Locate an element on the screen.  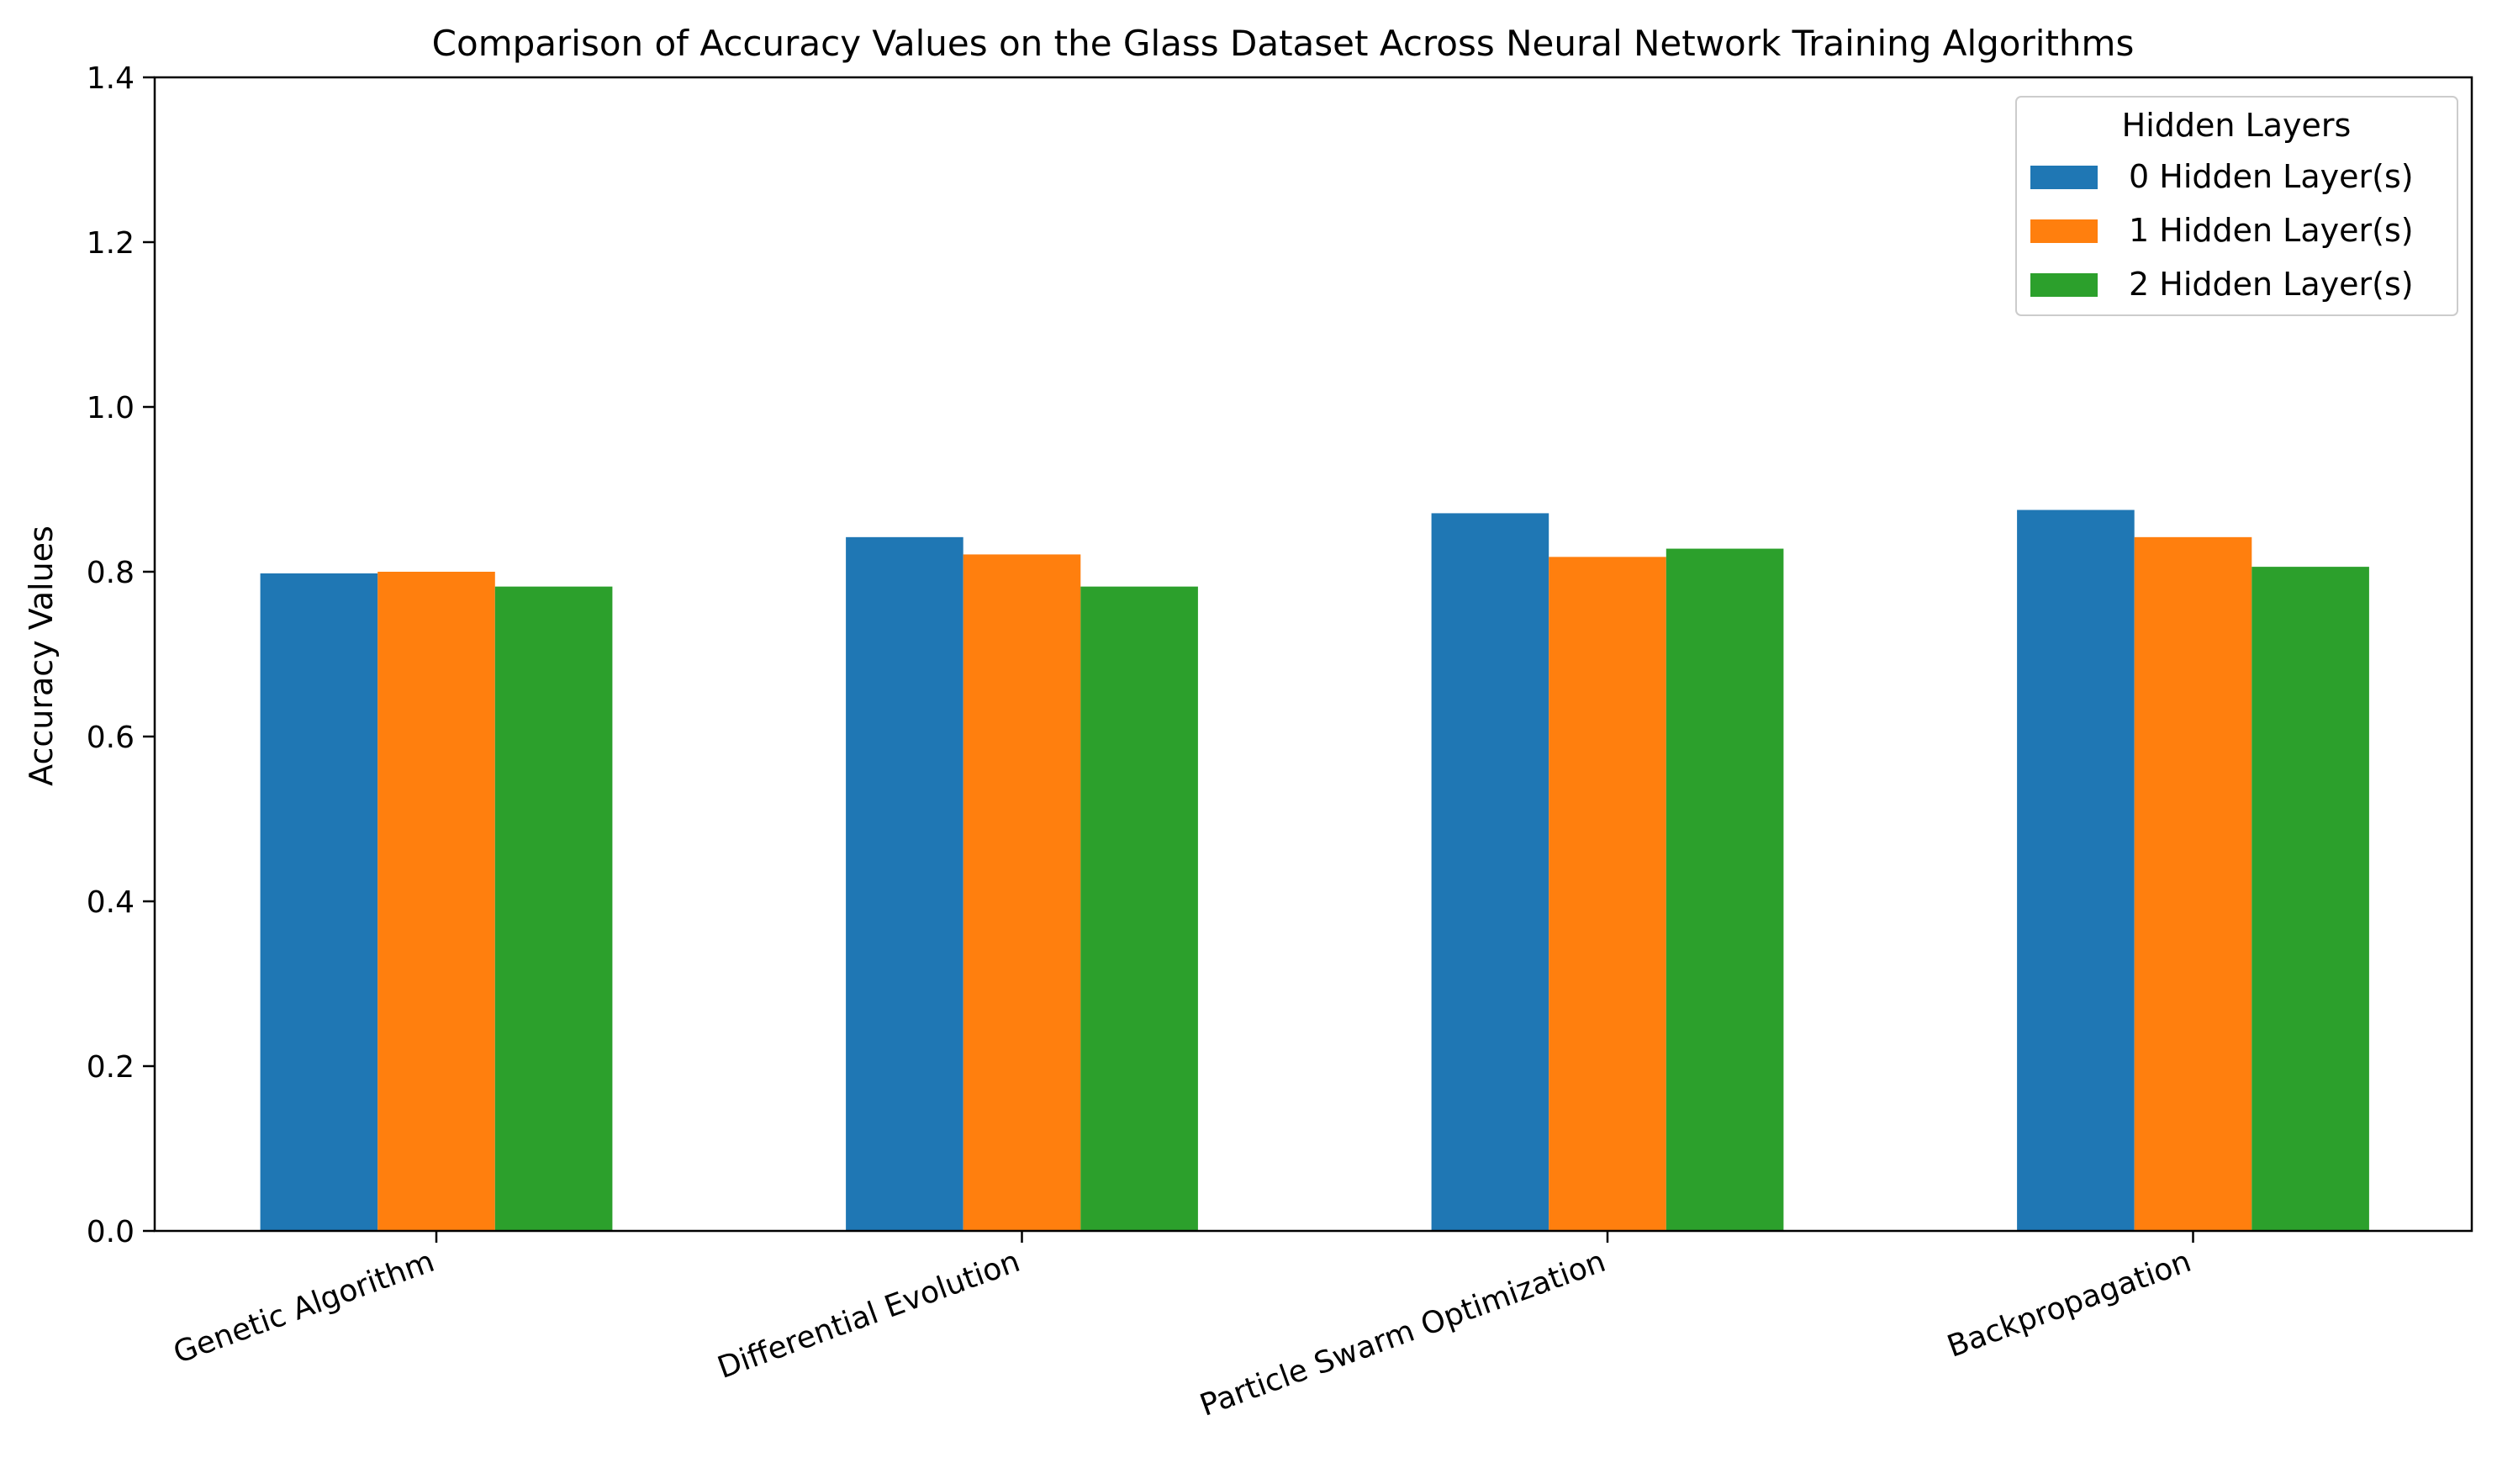
legend-box is located at coordinates (2236, 206).